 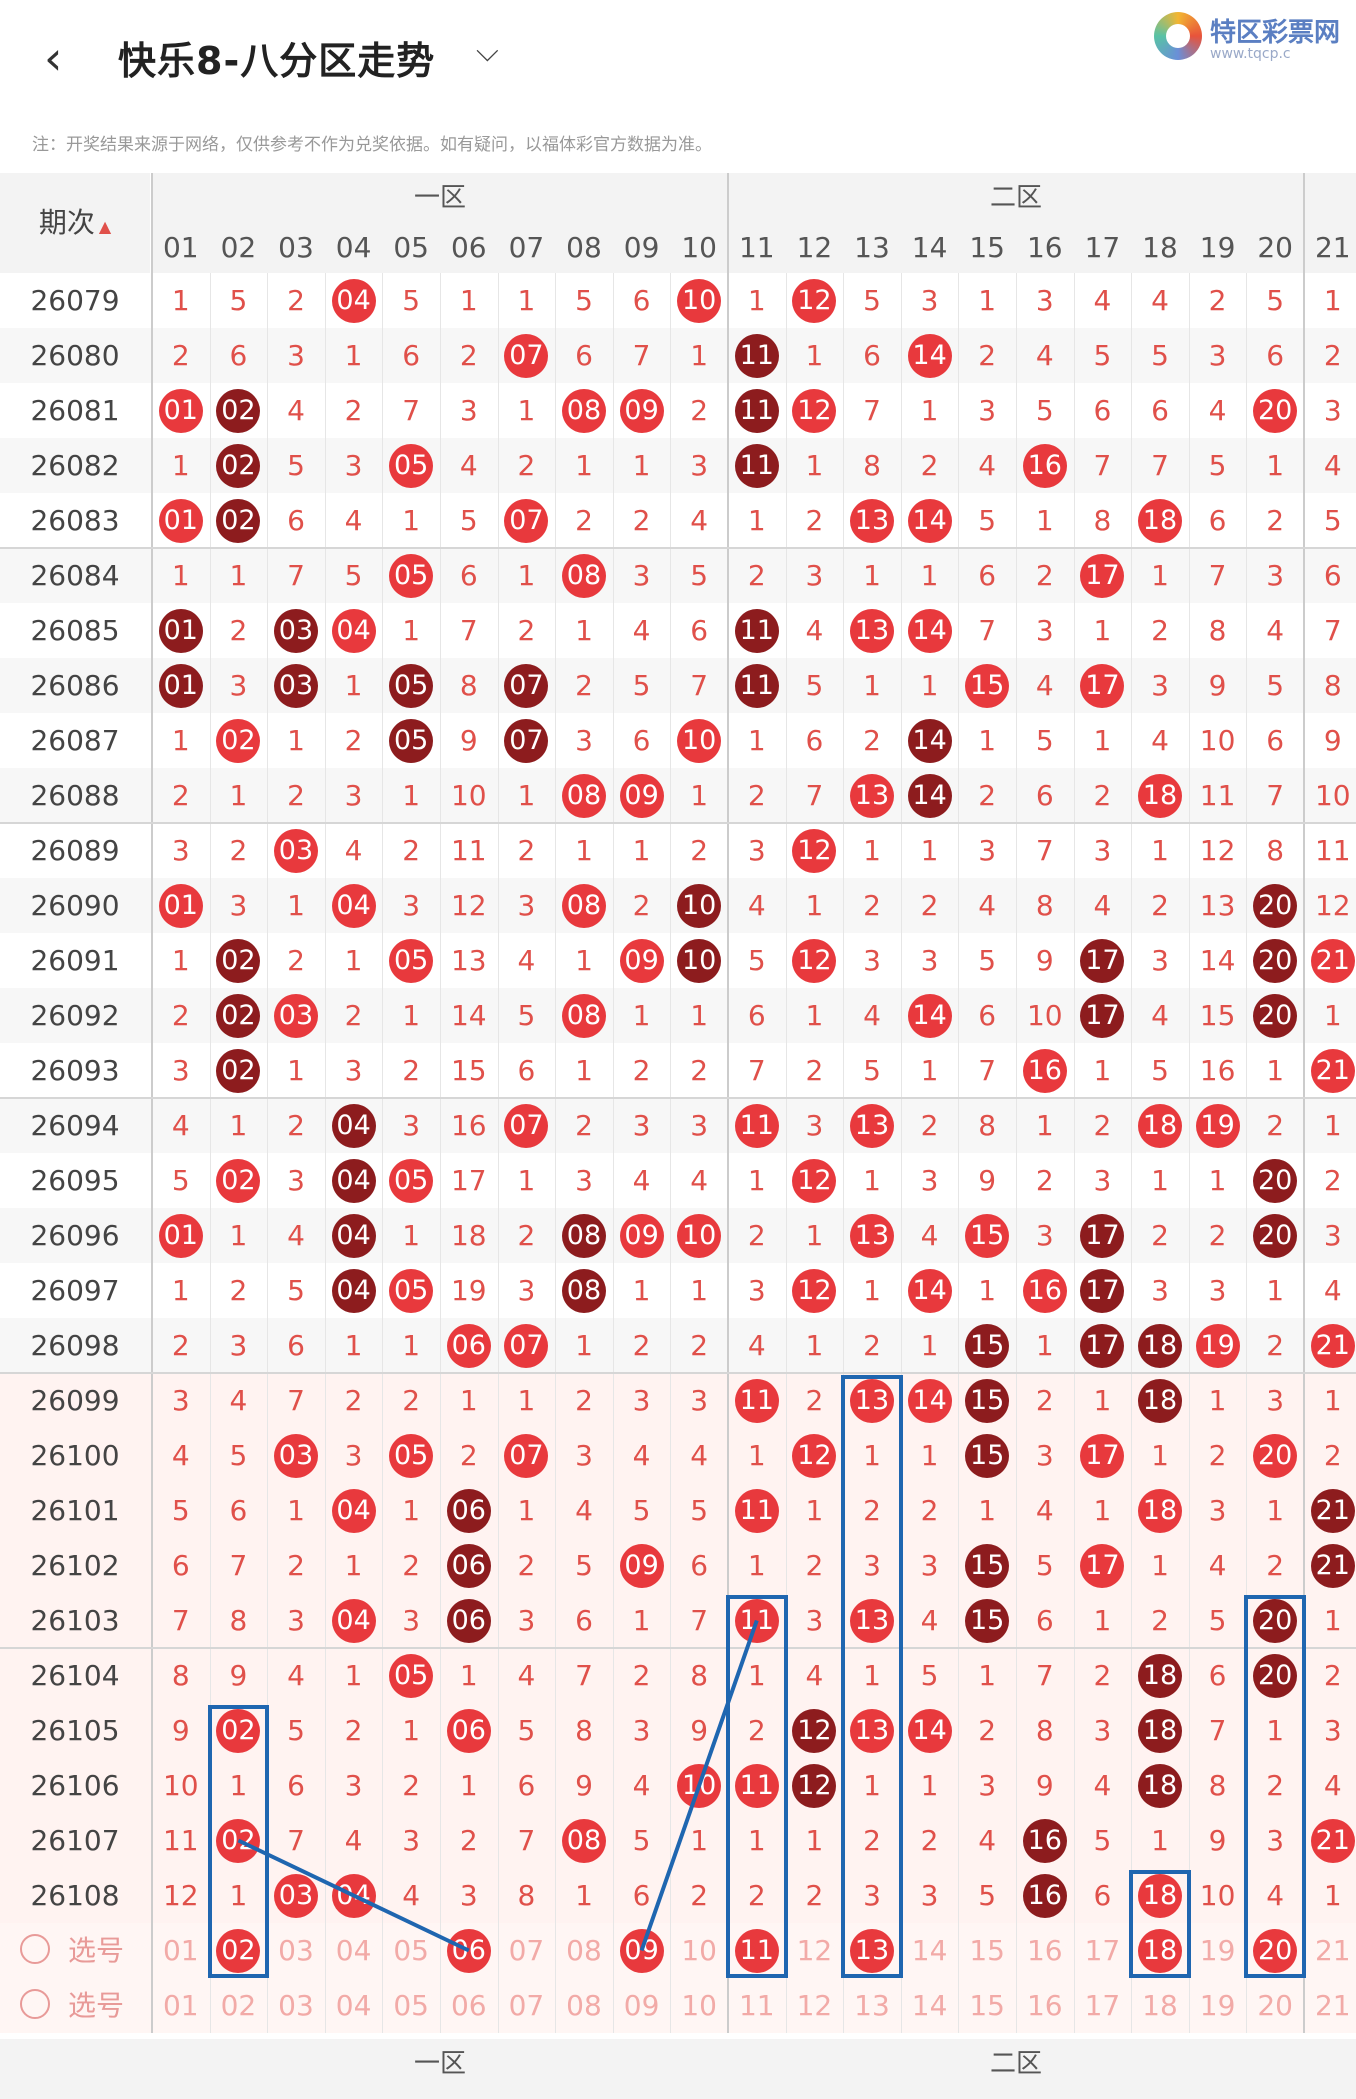 I want to click on select-number: 09, so click(x=641, y=2005).